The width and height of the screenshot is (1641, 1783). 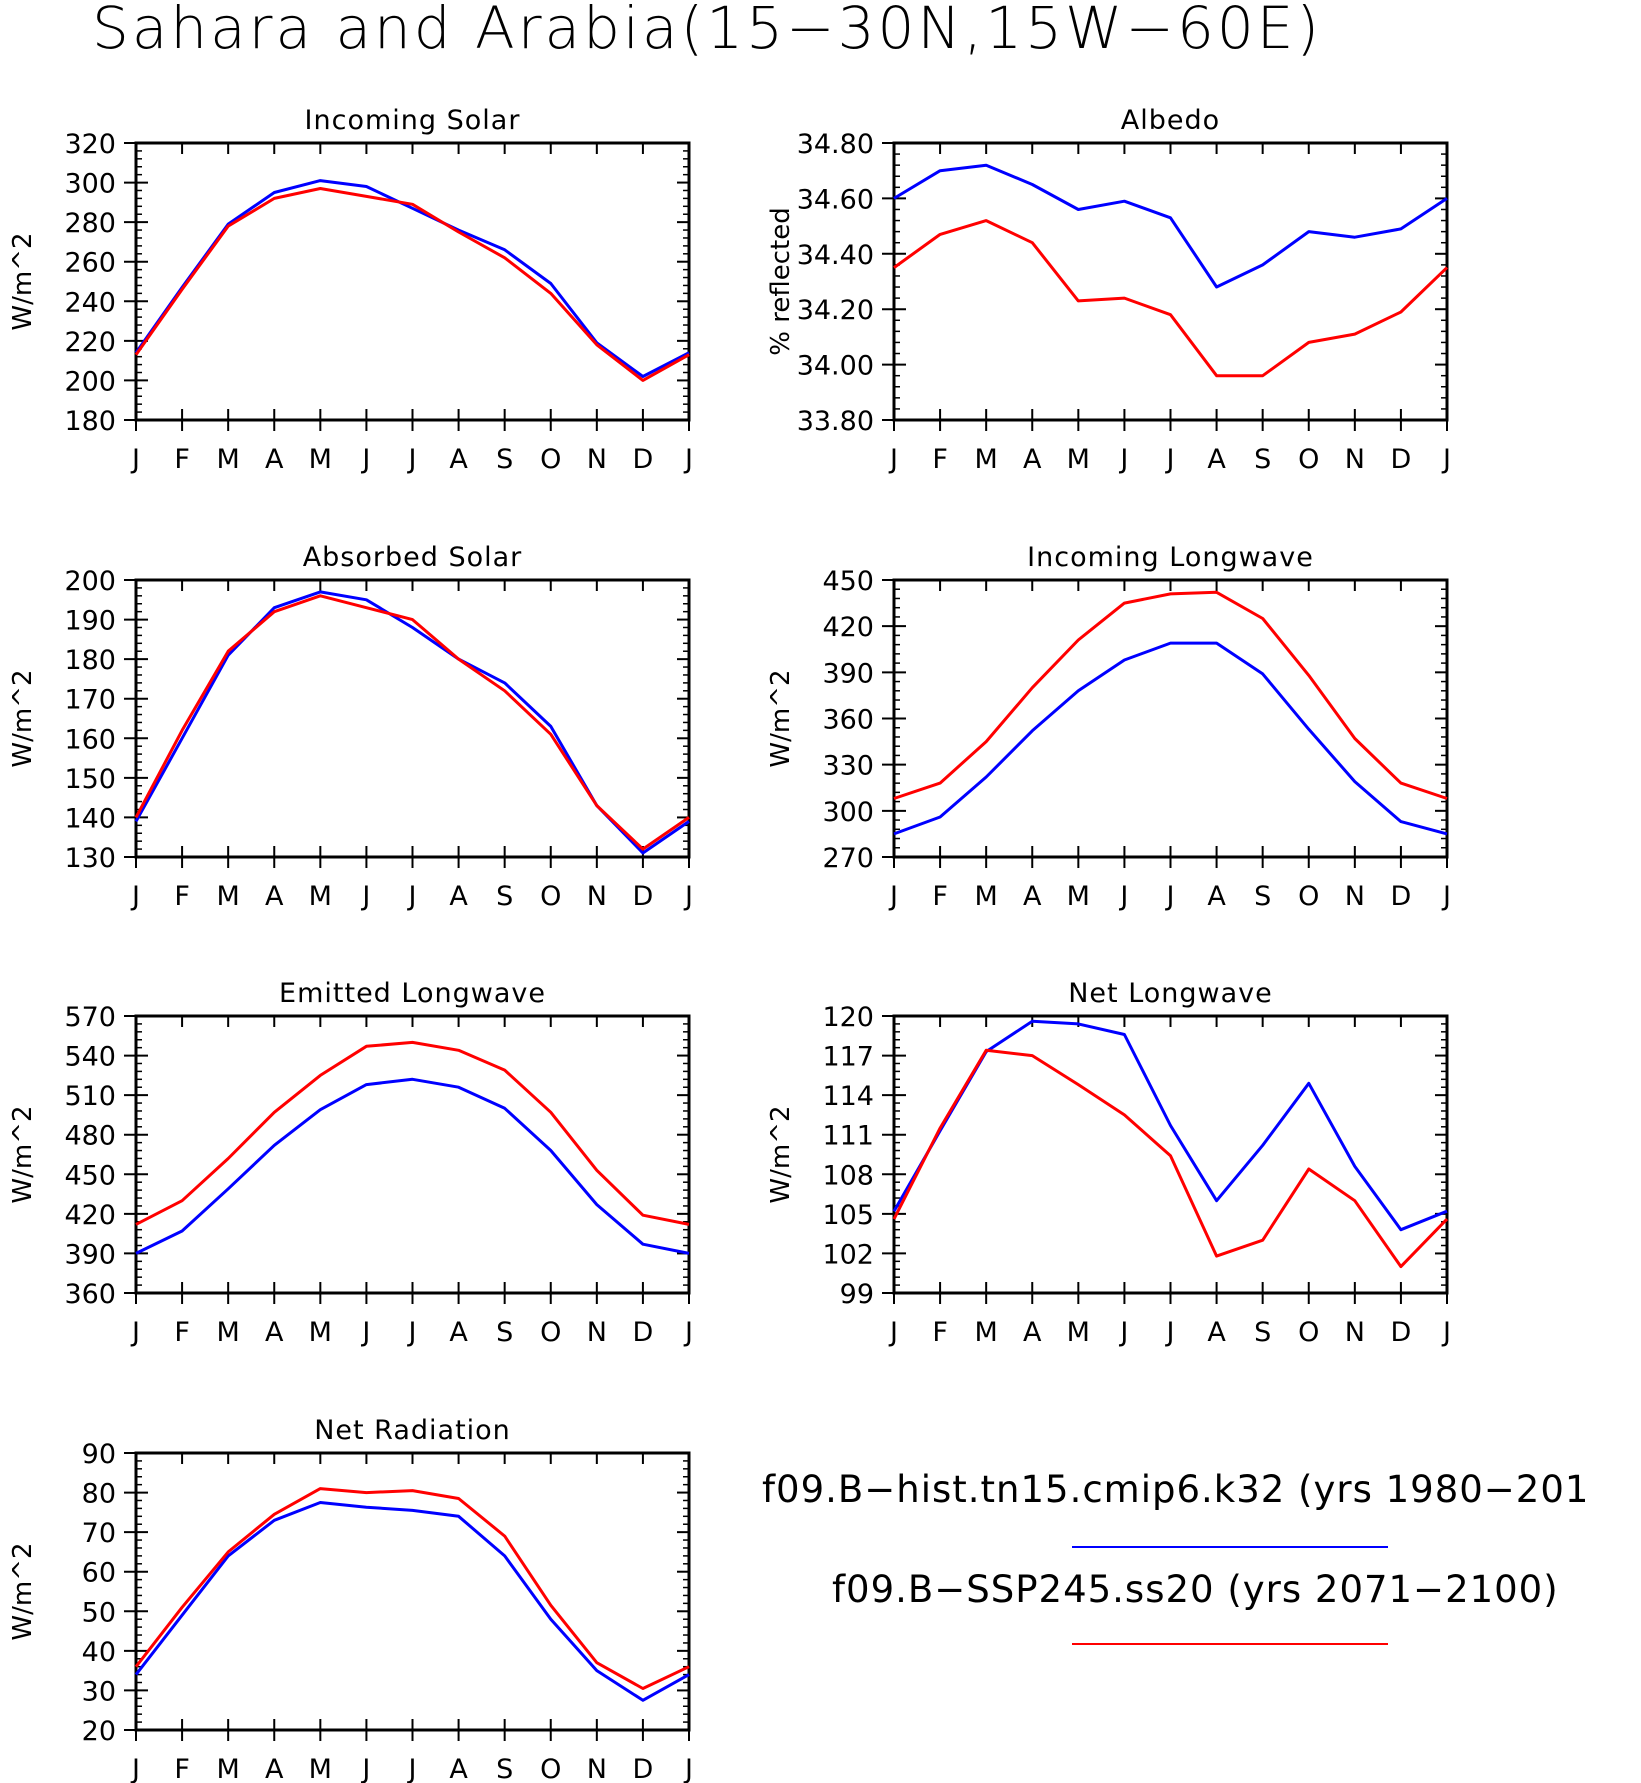 What do you see at coordinates (320, 1768) in the screenshot?
I see `net-radiation-x-tick-label: M` at bounding box center [320, 1768].